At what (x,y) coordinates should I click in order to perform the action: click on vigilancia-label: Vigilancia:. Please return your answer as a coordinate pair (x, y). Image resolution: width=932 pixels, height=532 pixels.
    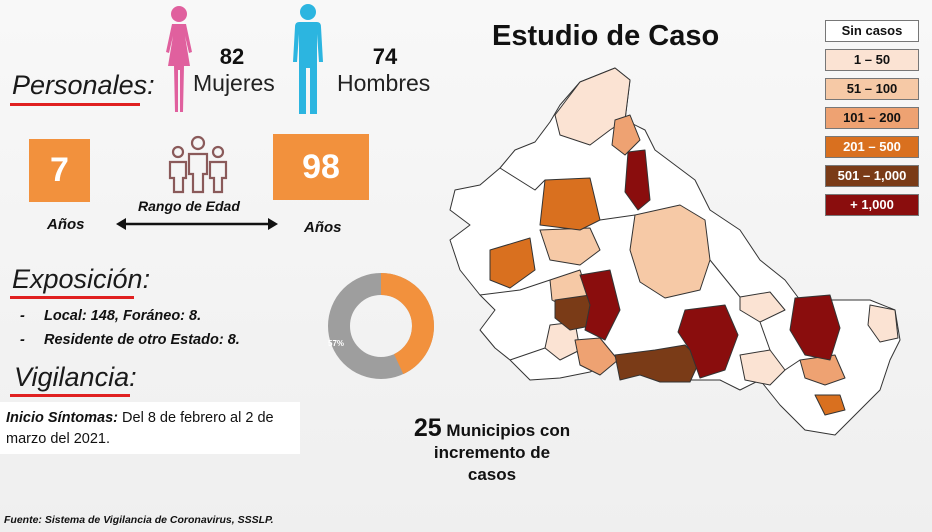
    Looking at the image, I should click on (75, 377).